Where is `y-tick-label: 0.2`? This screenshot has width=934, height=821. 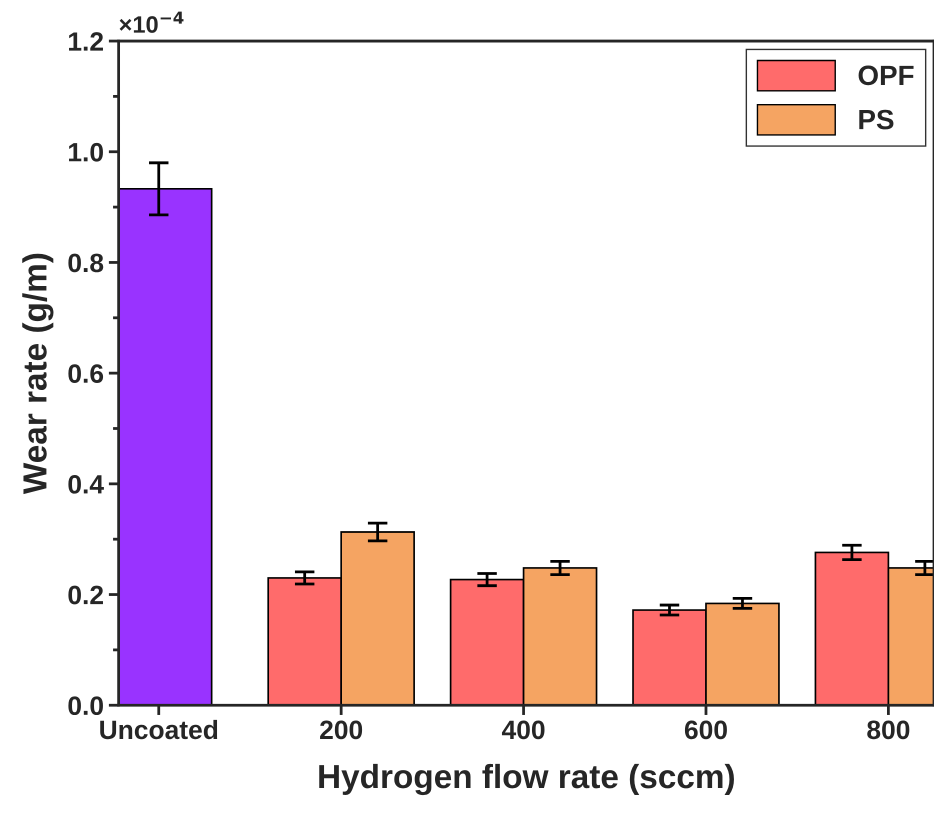 y-tick-label: 0.2 is located at coordinates (85, 595).